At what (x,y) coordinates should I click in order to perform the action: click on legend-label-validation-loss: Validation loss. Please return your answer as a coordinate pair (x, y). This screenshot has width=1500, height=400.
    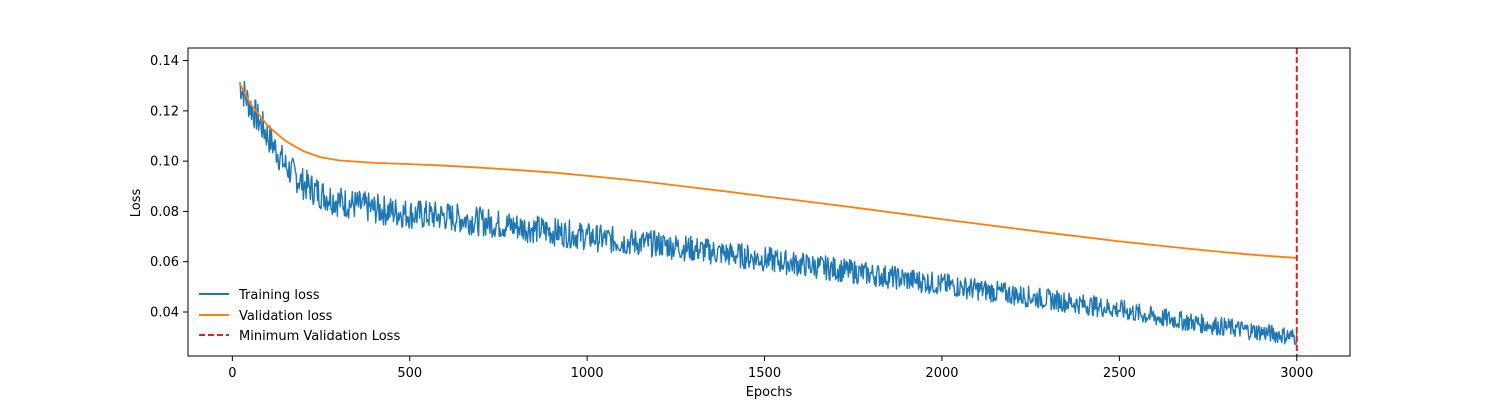
    Looking at the image, I should click on (286, 316).